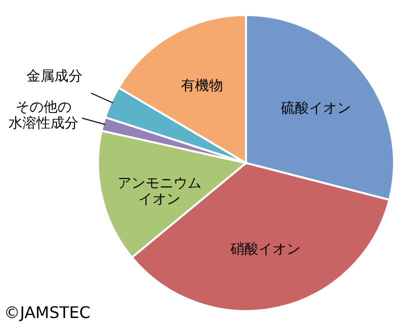 The image size is (400, 327). What do you see at coordinates (43, 116) in the screenshot?
I see `slice-label: その他の水溶性成分` at bounding box center [43, 116].